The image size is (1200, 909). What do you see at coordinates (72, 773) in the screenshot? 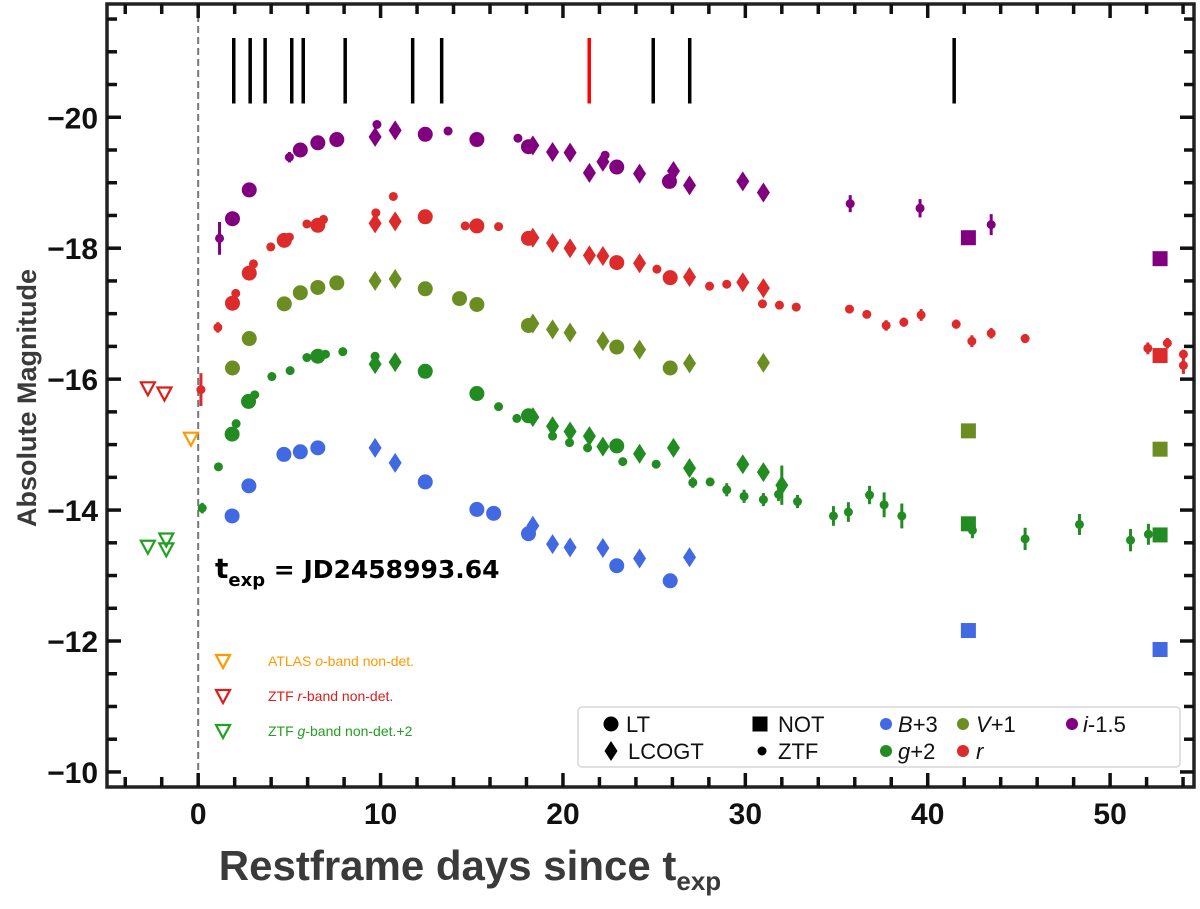
I see `y-tick-label: −10` at bounding box center [72, 773].